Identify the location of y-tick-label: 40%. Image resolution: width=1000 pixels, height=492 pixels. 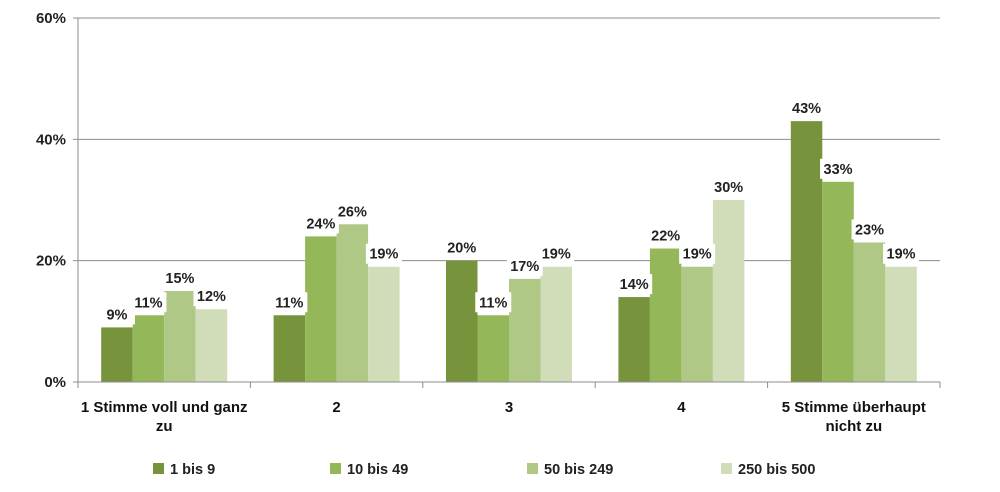
(51, 139).